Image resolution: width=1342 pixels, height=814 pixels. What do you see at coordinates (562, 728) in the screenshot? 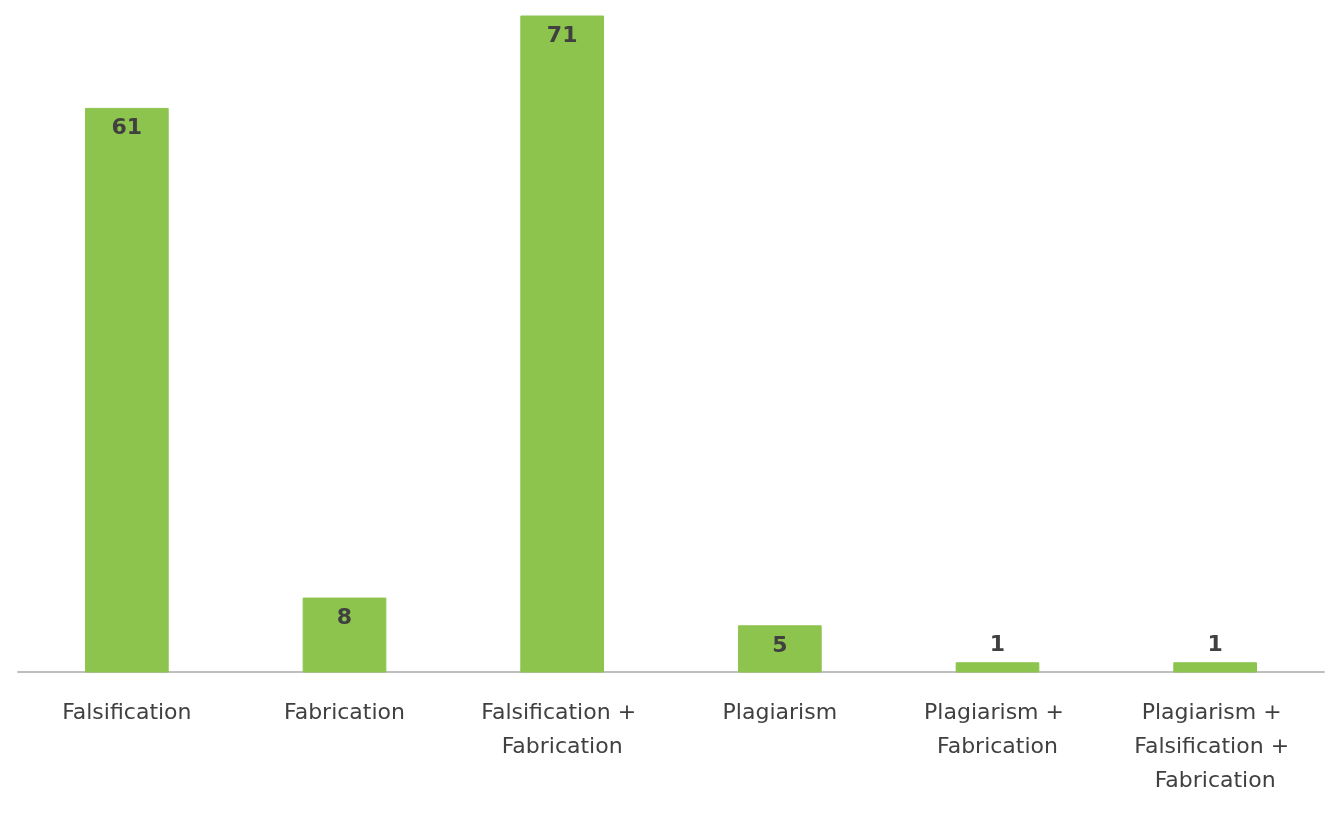
I see `x-tick-label: Falsification + Fabrication` at bounding box center [562, 728].